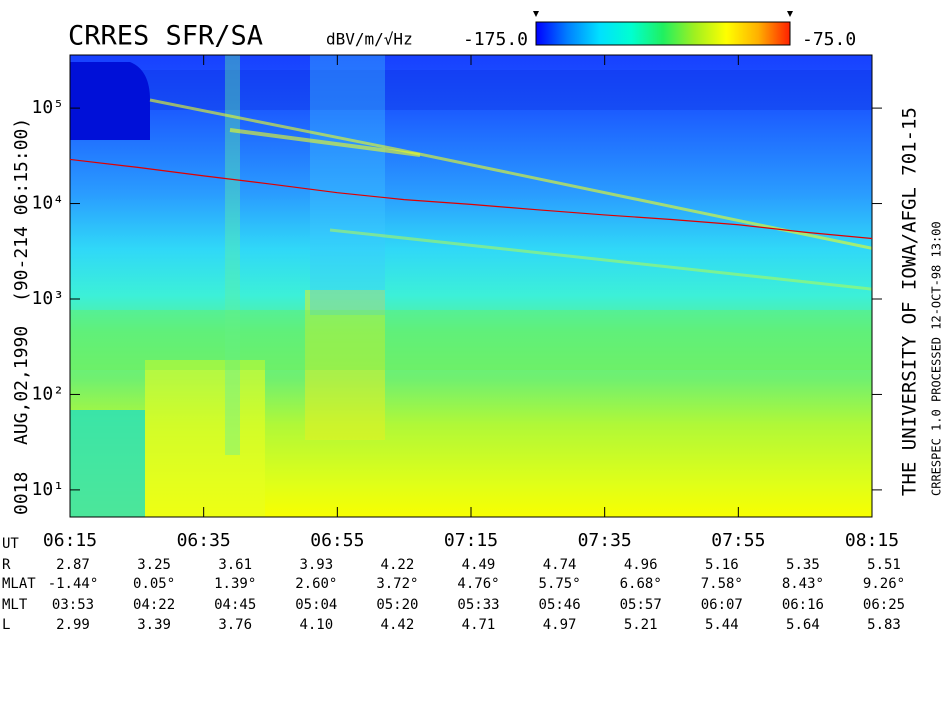 The height and width of the screenshot is (720, 945). What do you see at coordinates (154, 565) in the screenshot?
I see `ephemeris-value: 3.25` at bounding box center [154, 565].